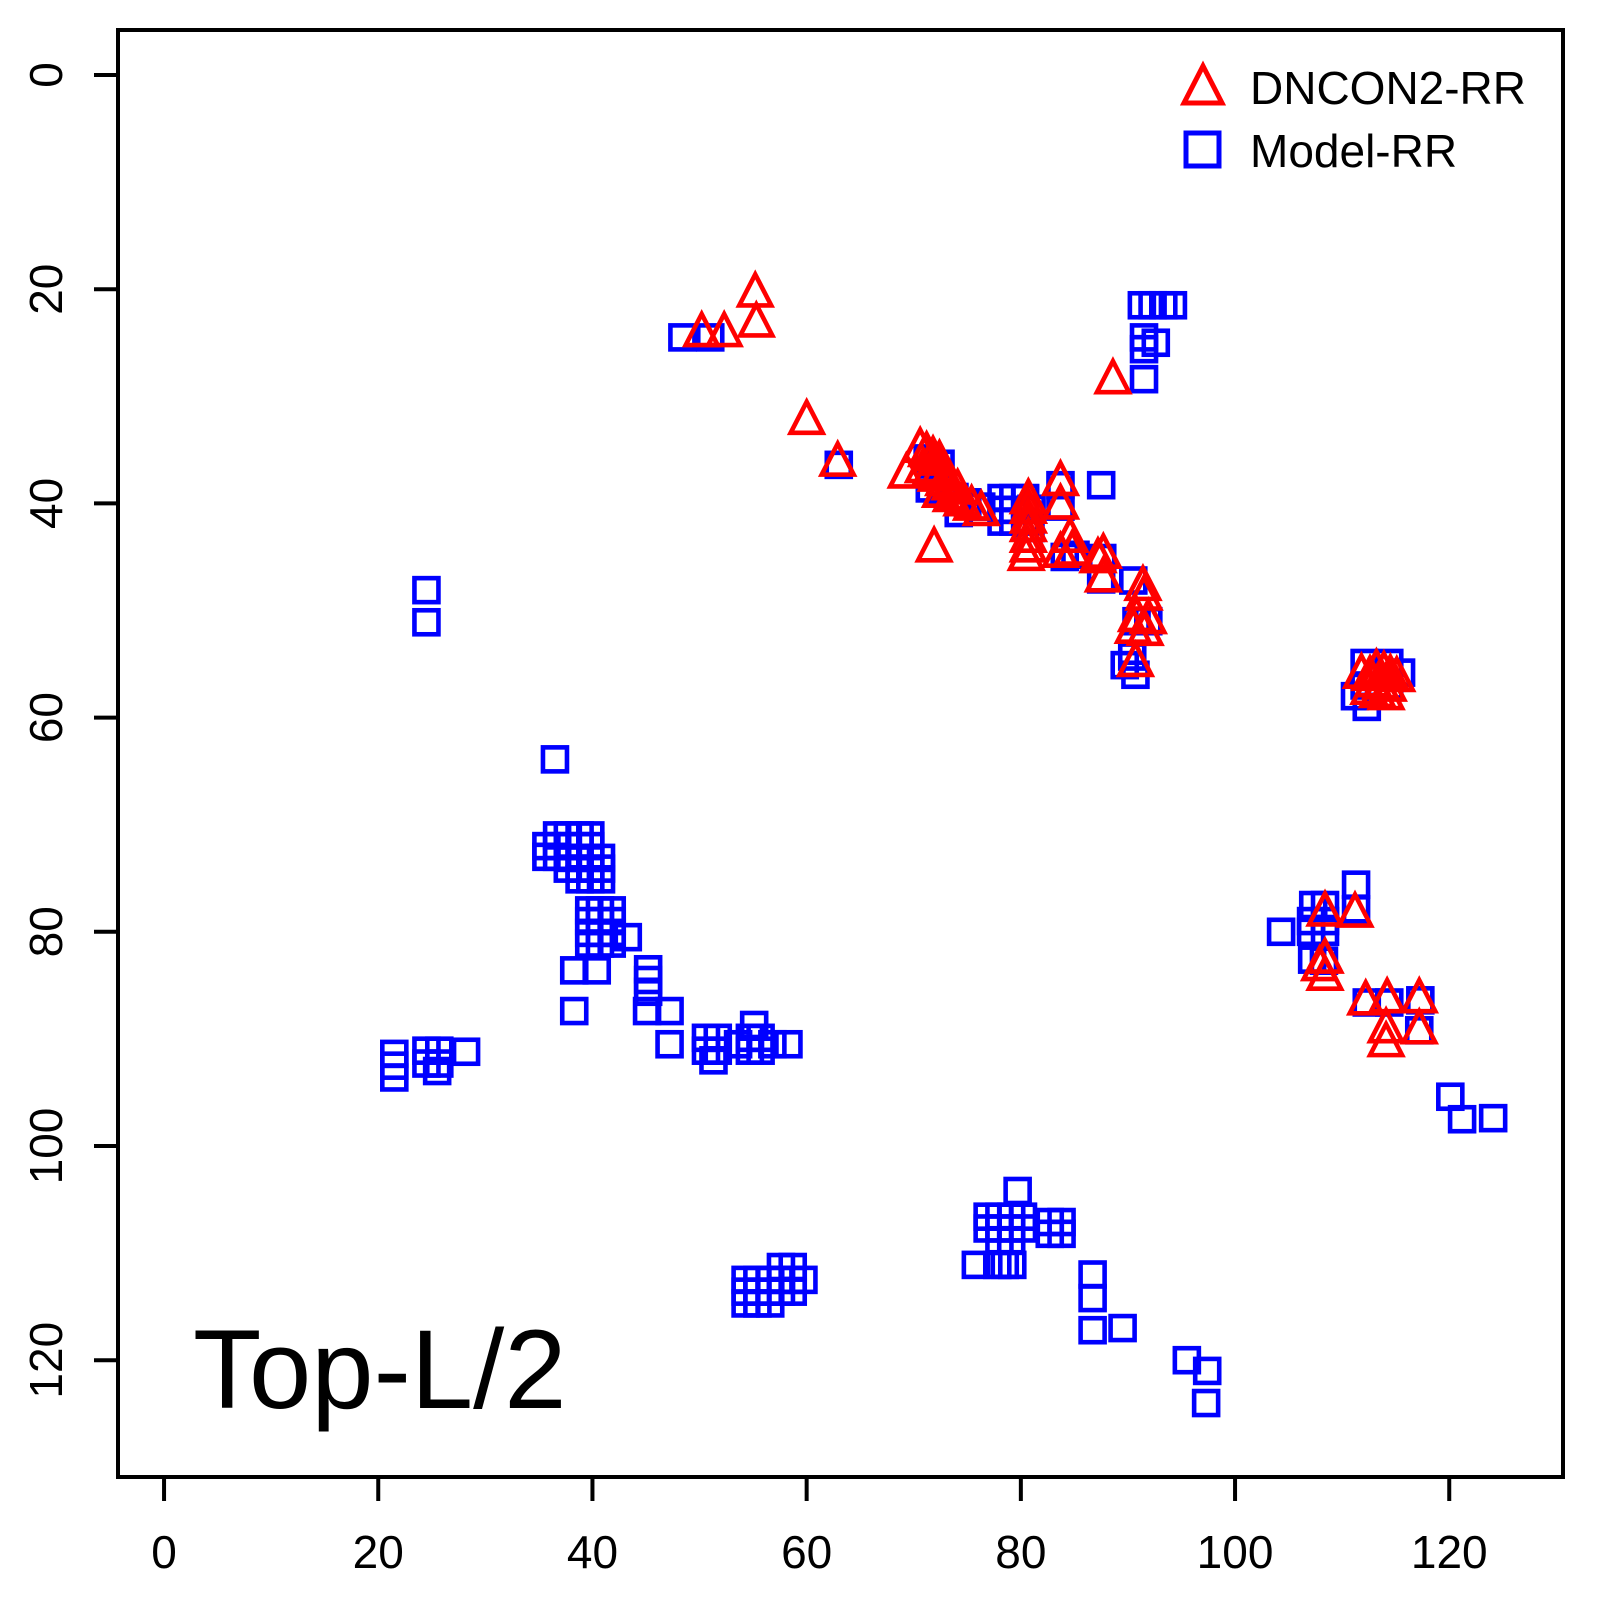 This screenshot has height=1600, width=1600. Describe the element at coordinates (1352, 118) in the screenshot. I see `legend: DNCON2-RR Model-RR` at that location.